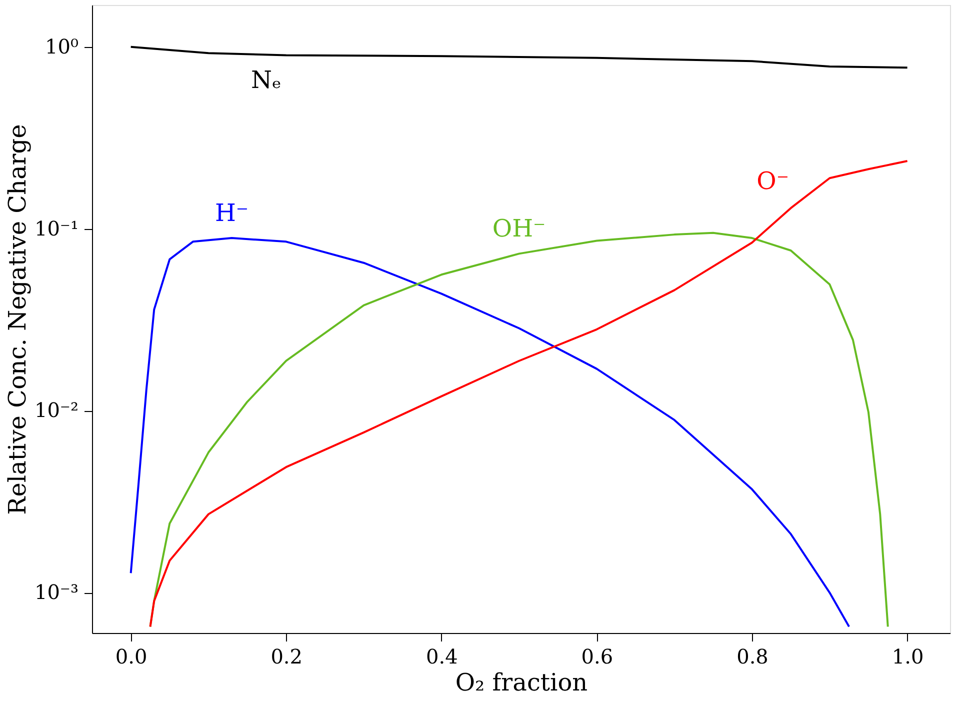  Describe the element at coordinates (61, 46) in the screenshot. I see `y-tick-label: 10⁰` at that location.